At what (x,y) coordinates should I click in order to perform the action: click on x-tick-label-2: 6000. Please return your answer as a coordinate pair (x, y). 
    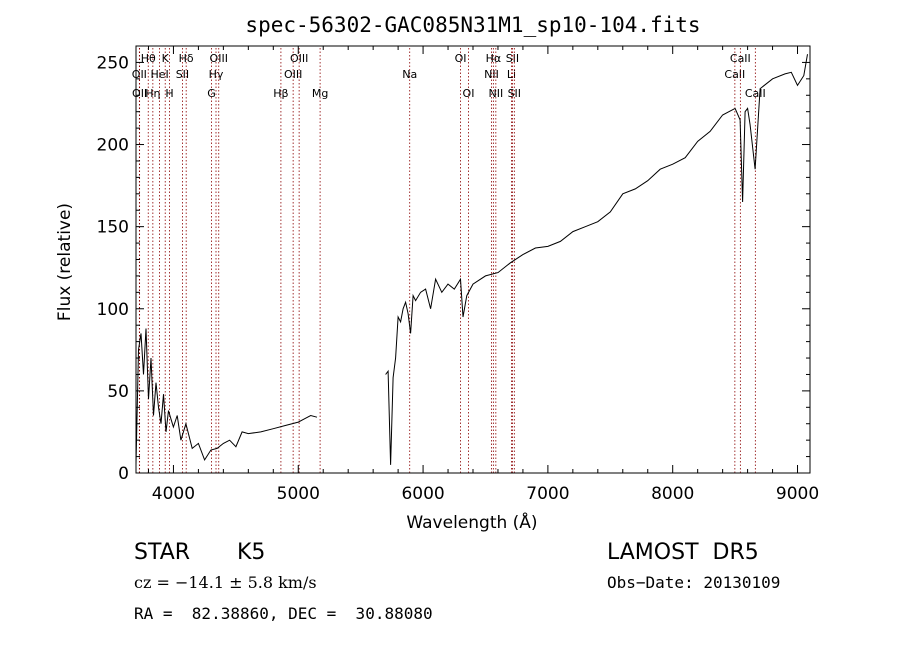
    Looking at the image, I should click on (422, 494).